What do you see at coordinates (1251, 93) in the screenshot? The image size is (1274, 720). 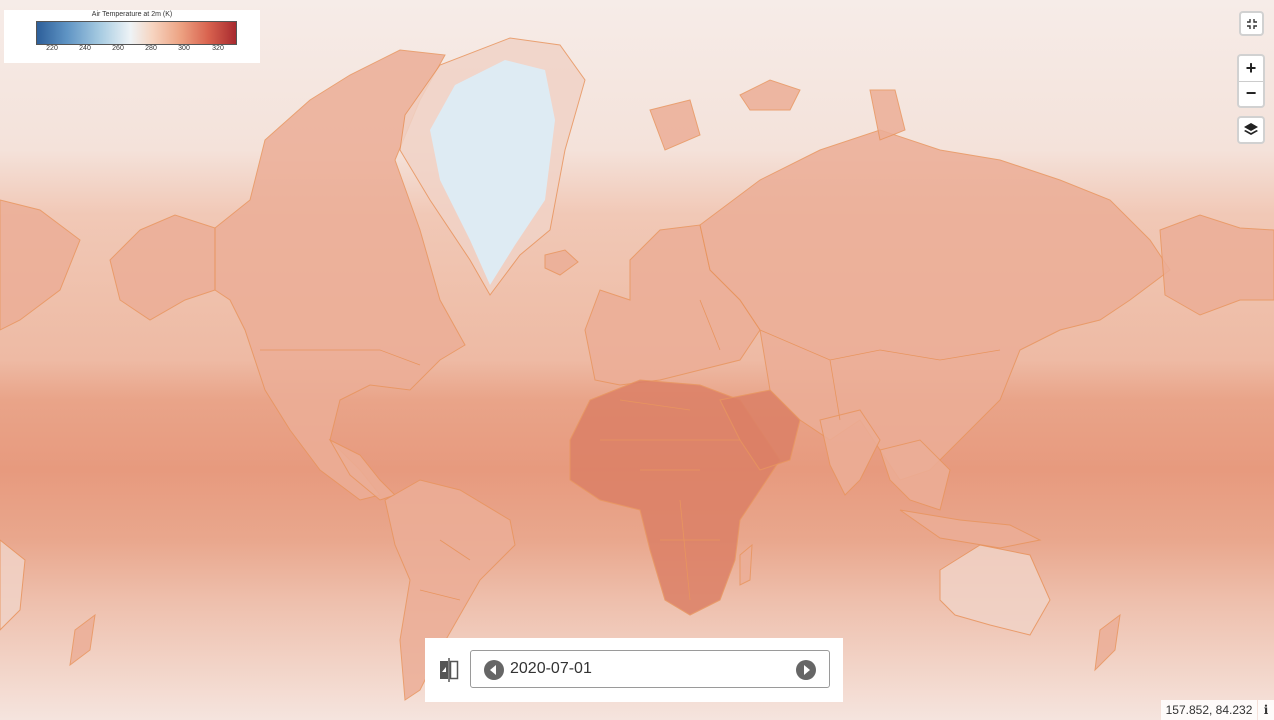 I see `zoom-out-button: −` at bounding box center [1251, 93].